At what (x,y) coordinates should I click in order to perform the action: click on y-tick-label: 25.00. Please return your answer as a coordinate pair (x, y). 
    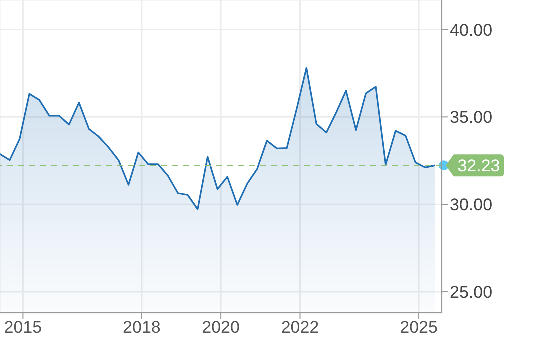
    Looking at the image, I should click on (471, 292).